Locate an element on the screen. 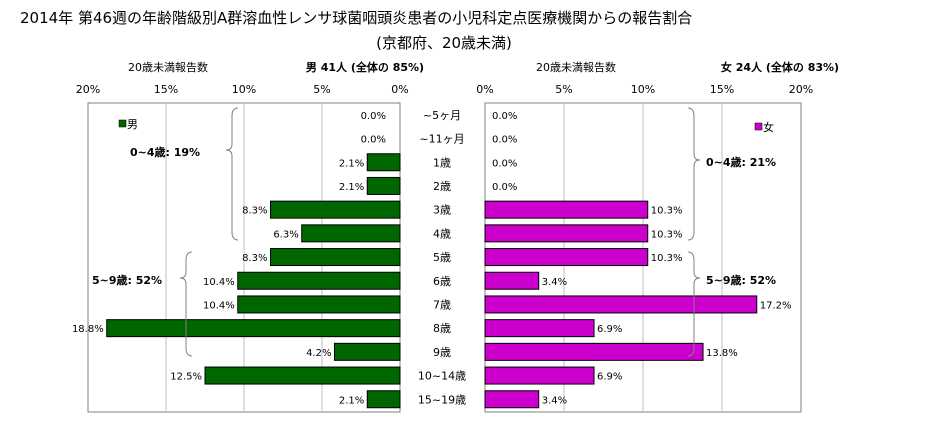 The width and height of the screenshot is (944, 443). female-annotation-0-4: 0~4歳: 21% is located at coordinates (741, 162).